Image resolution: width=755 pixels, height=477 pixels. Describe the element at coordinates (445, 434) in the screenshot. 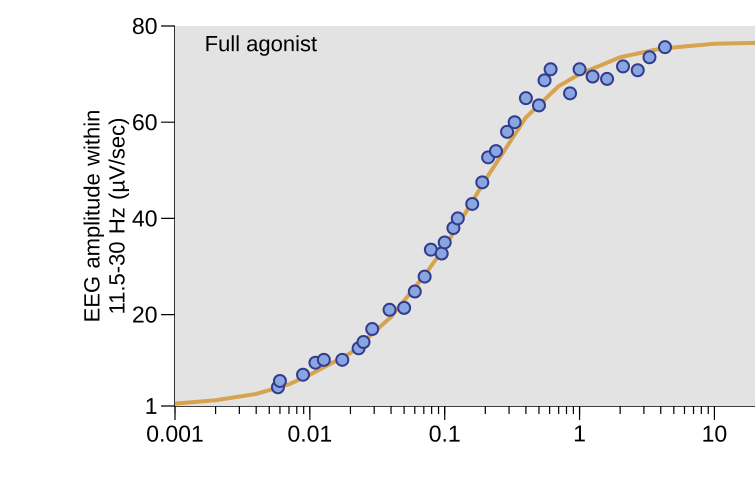

I see `x-tick-label: 0.1` at that location.